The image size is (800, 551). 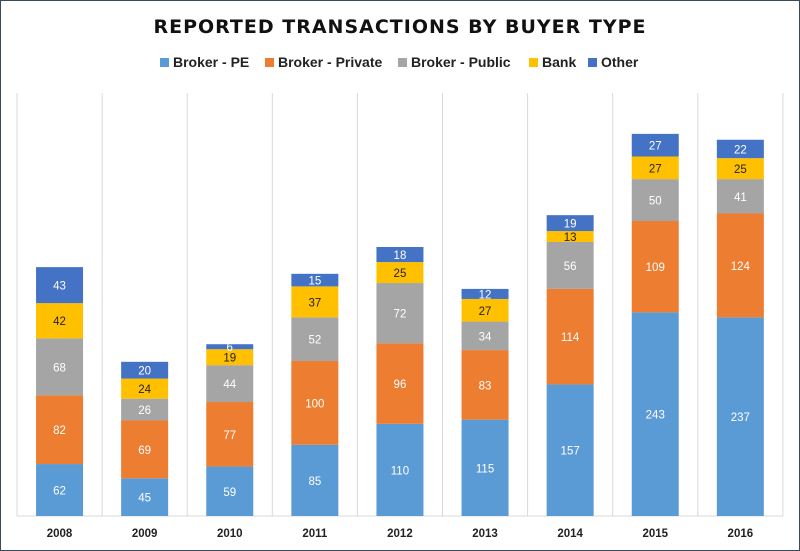 I want to click on data-label: 45, so click(x=144, y=499).